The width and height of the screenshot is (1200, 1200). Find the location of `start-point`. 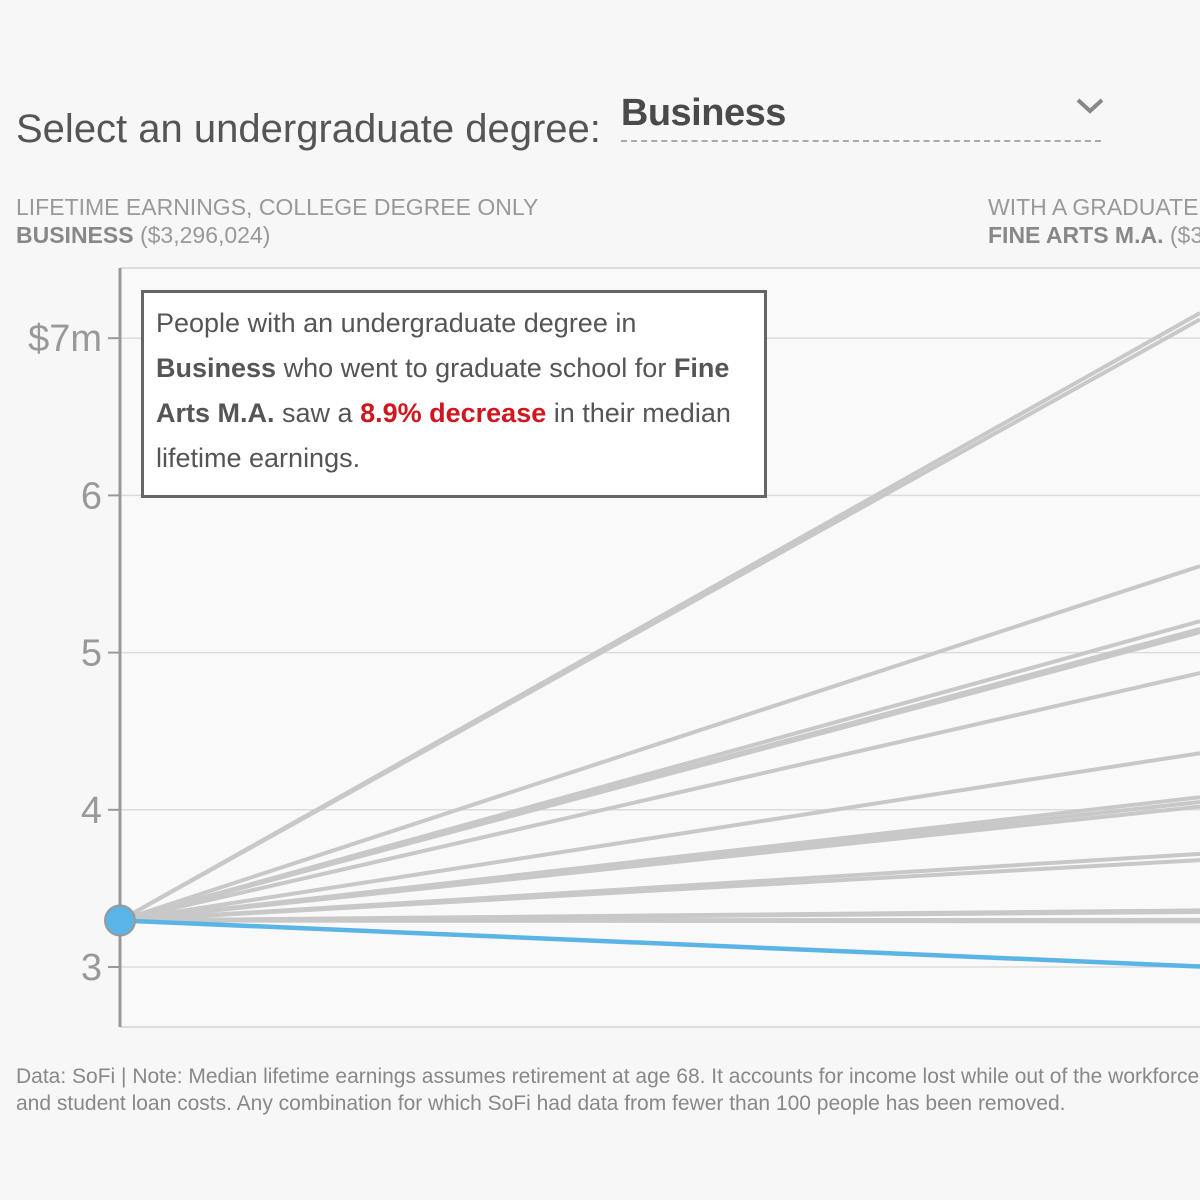

start-point is located at coordinates (120, 920).